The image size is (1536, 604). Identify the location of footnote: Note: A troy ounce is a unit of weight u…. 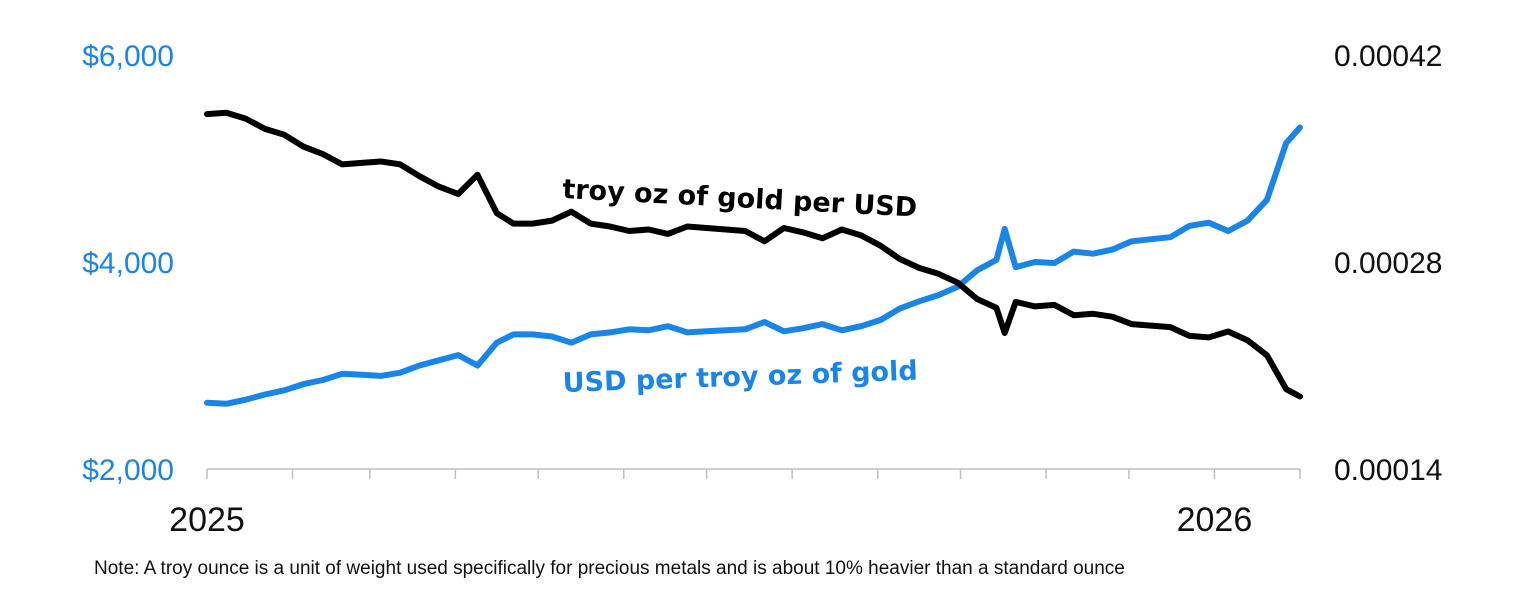
(609, 568).